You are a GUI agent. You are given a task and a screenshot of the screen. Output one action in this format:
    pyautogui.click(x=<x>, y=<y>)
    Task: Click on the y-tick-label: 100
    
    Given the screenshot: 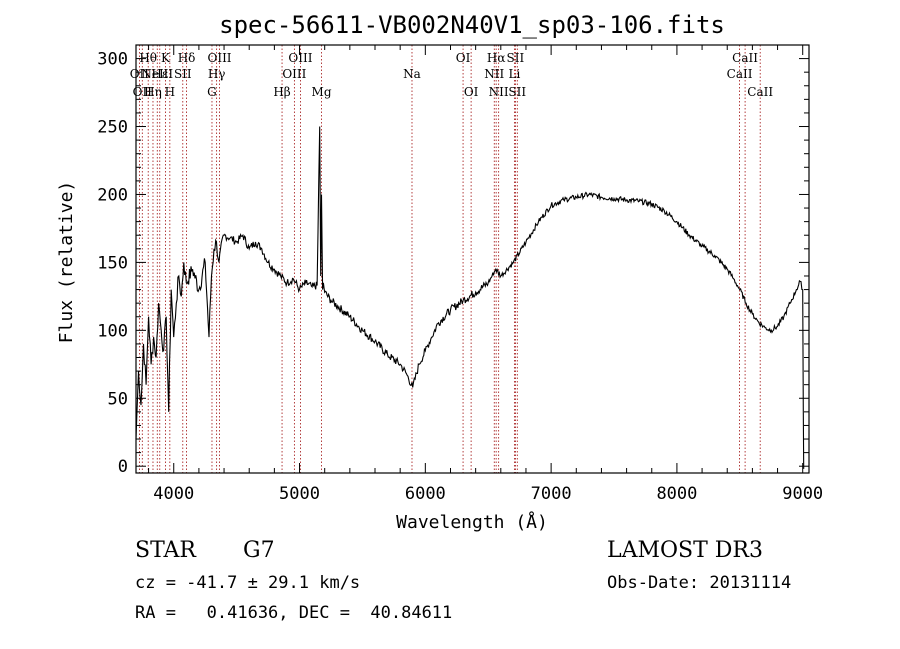 What is the action you would take?
    pyautogui.click(x=112, y=331)
    